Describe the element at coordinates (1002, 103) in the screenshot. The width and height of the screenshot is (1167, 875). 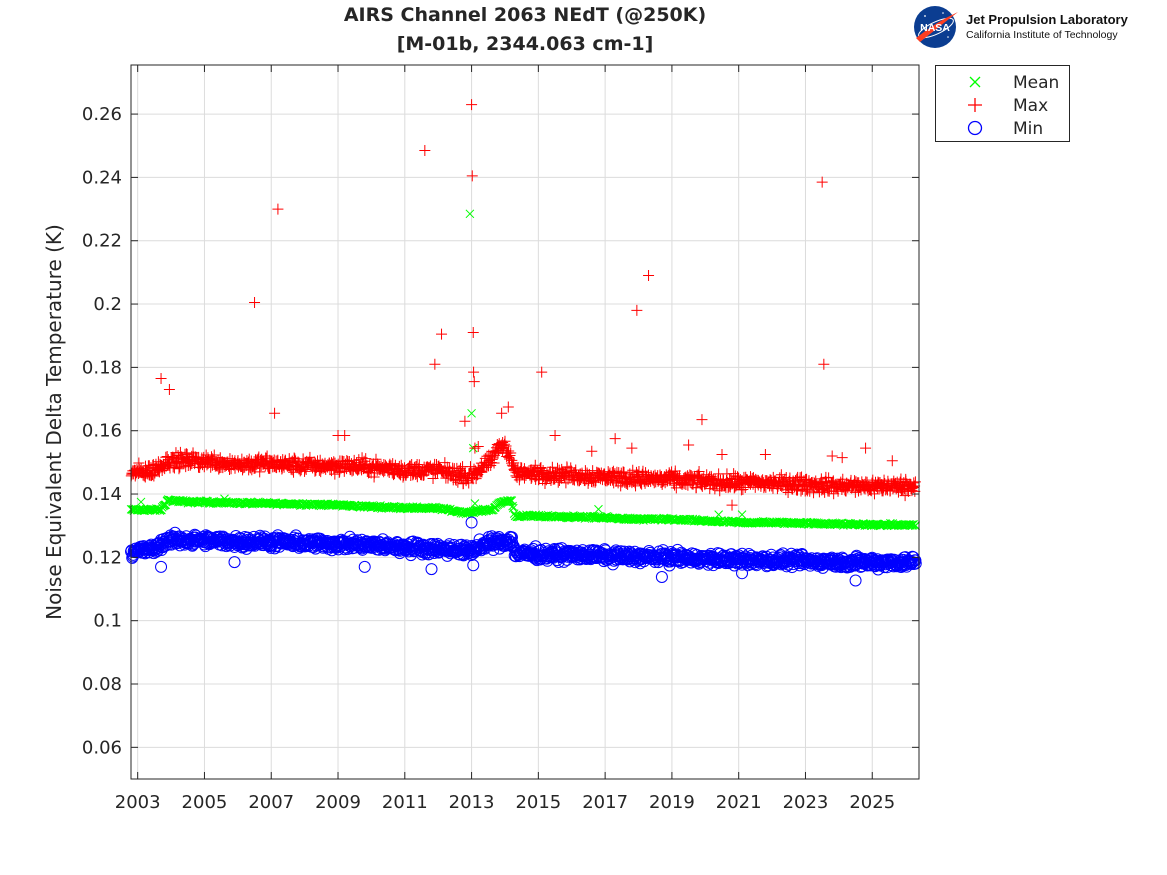
I see `legend: Mean Max Min` at that location.